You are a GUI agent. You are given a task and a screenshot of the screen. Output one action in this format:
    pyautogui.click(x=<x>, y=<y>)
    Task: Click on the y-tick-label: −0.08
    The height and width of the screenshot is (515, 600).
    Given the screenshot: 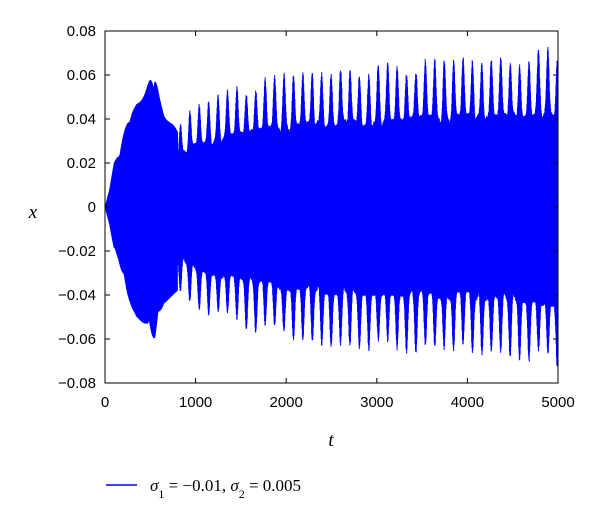 What is the action you would take?
    pyautogui.click(x=77, y=383)
    